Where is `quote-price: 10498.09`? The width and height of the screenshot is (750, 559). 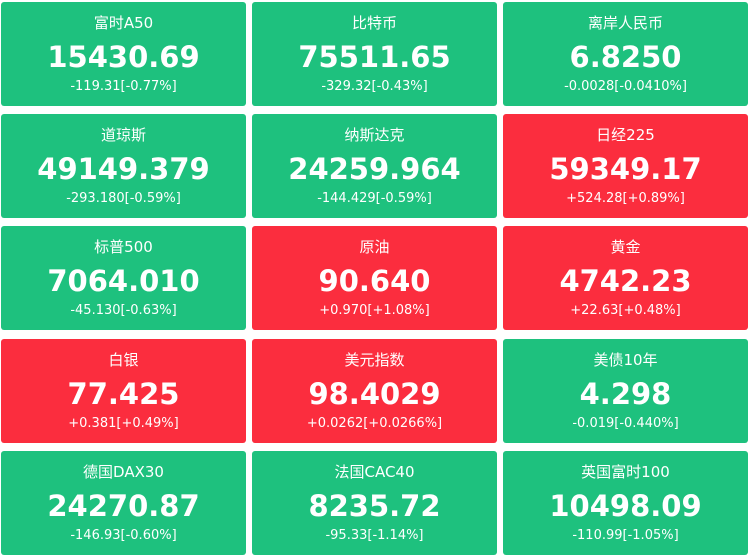 quote-price: 10498.09 is located at coordinates (625, 506).